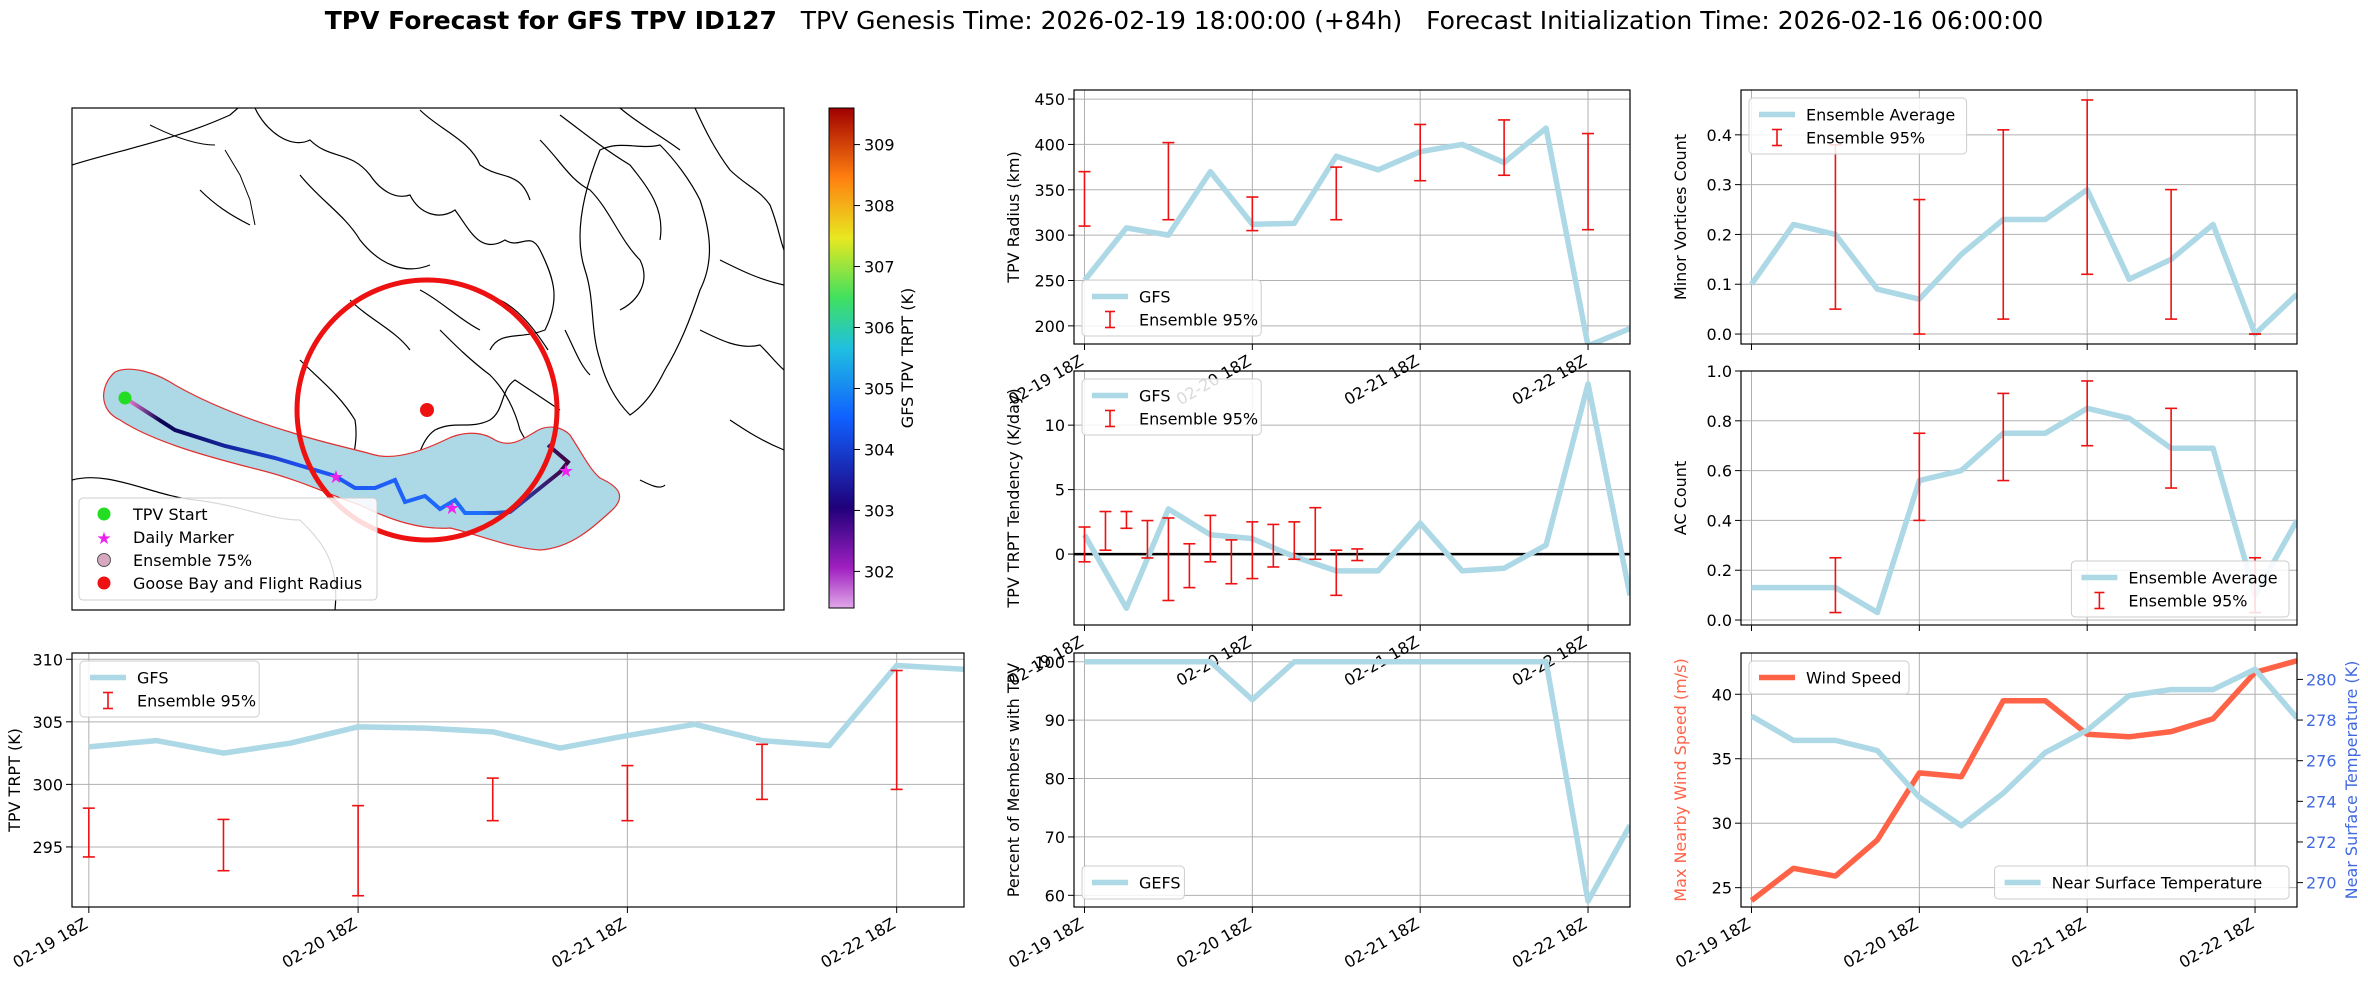 This screenshot has width=2368, height=982. Describe the element at coordinates (103, 539) in the screenshot. I see `legend-daily-marker-icon: ★` at that location.